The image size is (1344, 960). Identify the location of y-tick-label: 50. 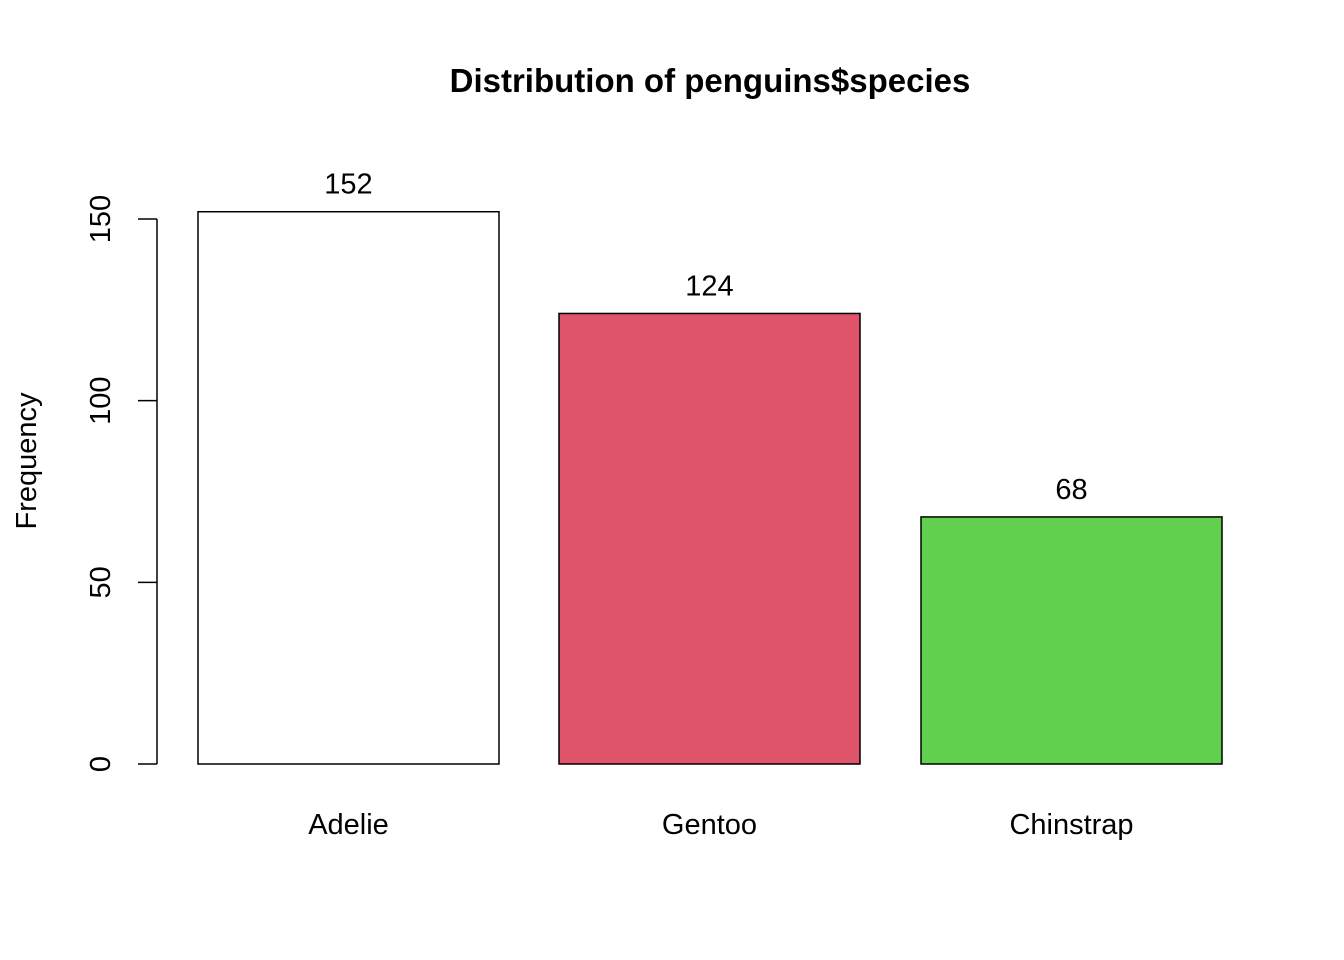
(101, 582).